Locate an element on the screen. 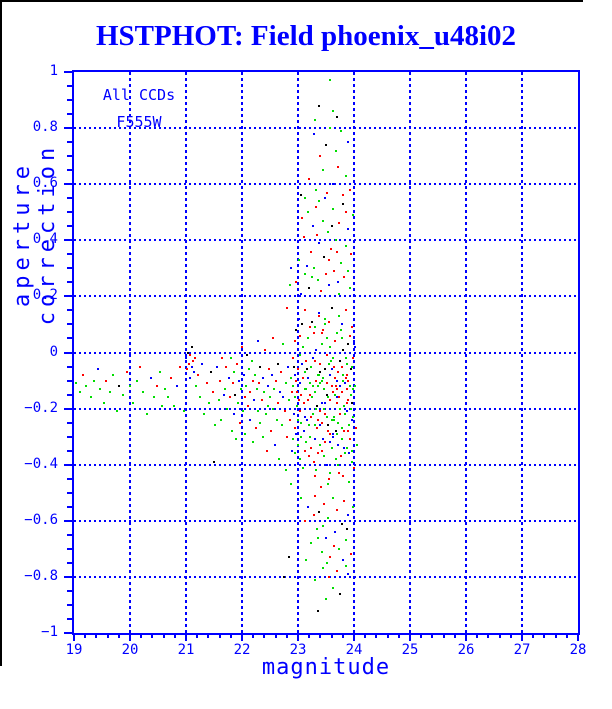 This screenshot has width=612, height=709. y-tick-label: 0 is located at coordinates (53, 351).